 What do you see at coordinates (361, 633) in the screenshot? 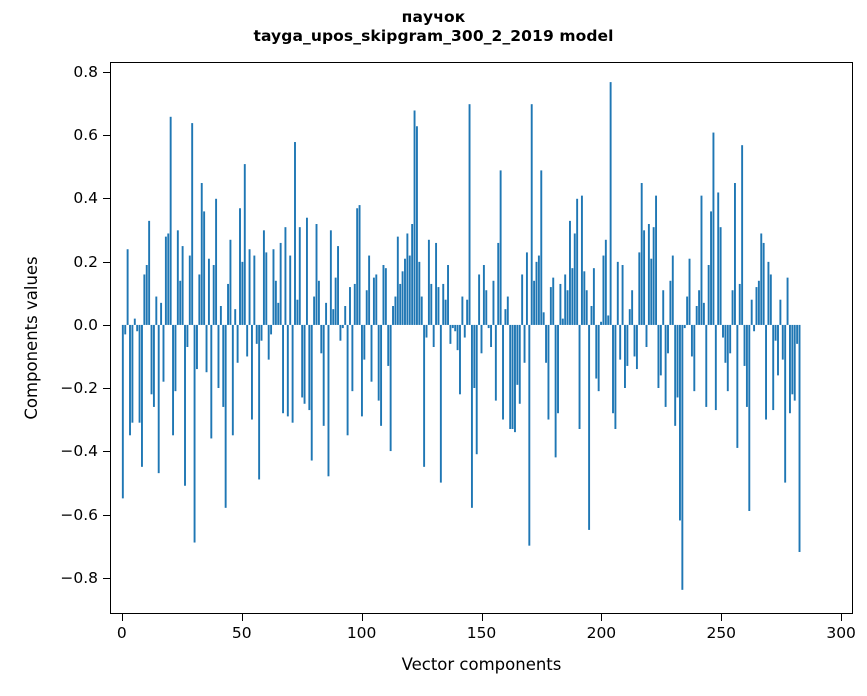
I see `x-axis-tick-label: 100` at bounding box center [361, 633].